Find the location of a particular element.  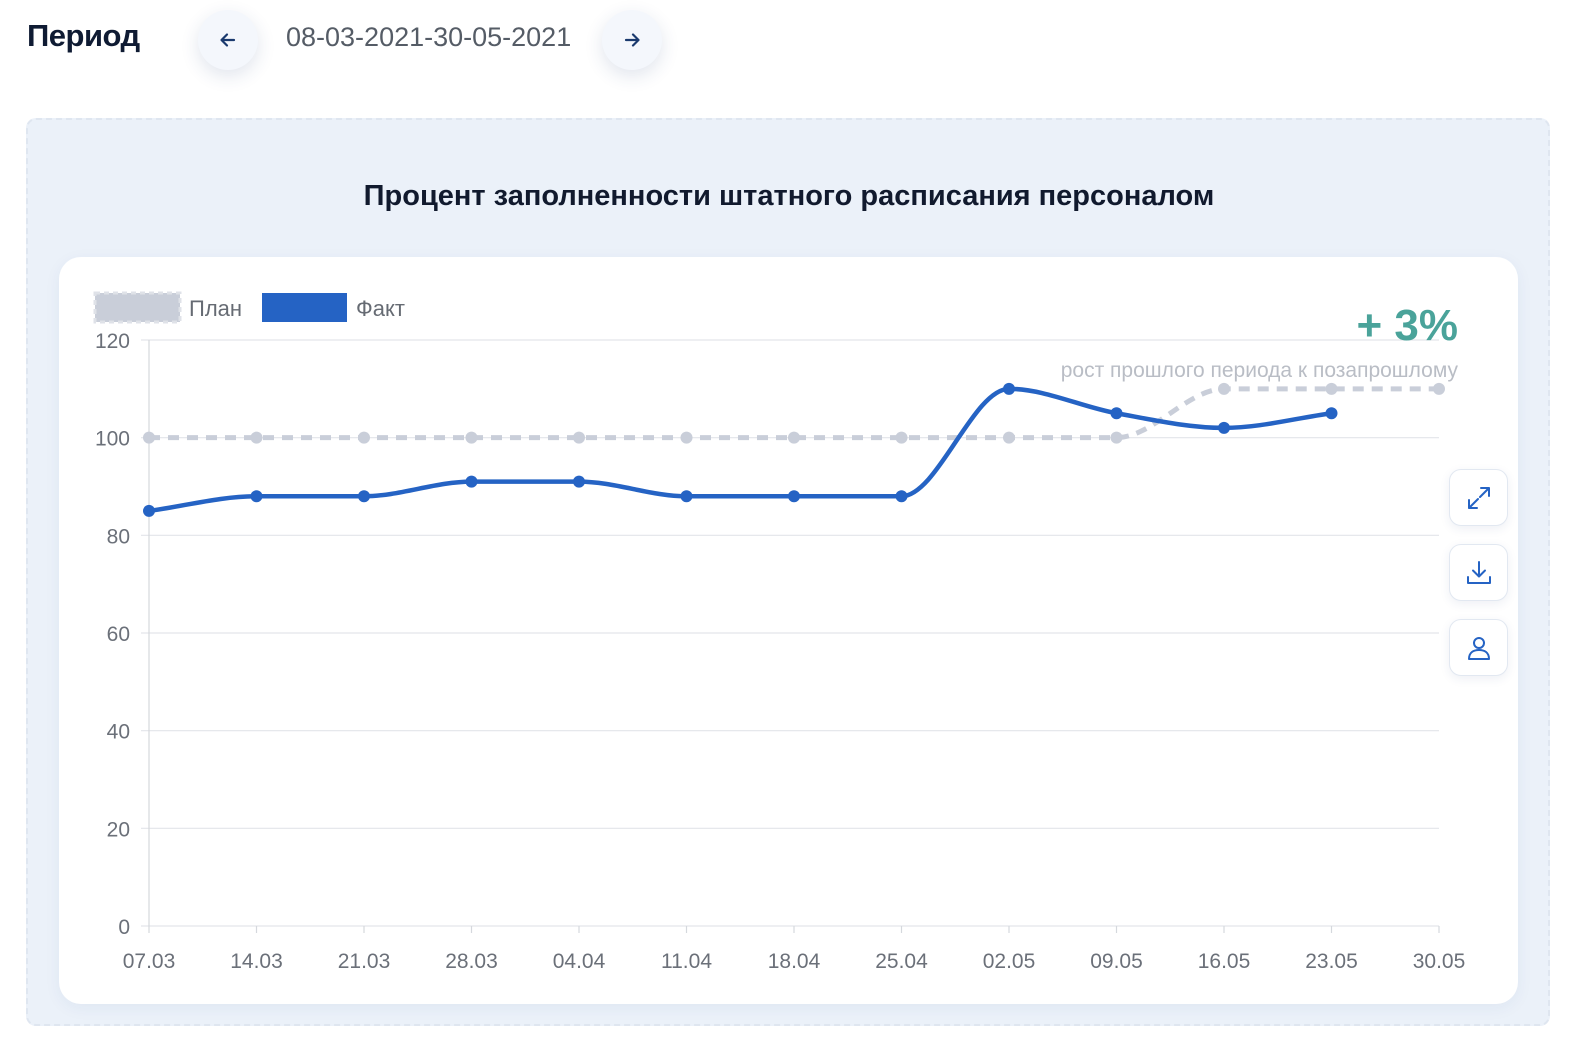

y-tick-label: 120 is located at coordinates (112, 341).